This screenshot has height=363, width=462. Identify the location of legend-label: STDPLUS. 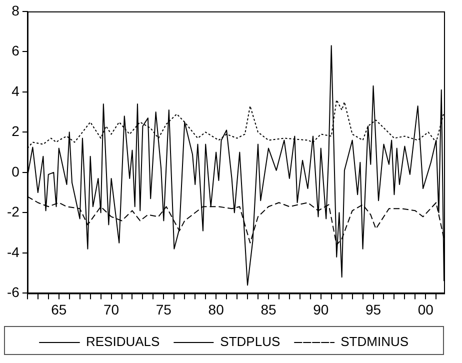
(250, 342).